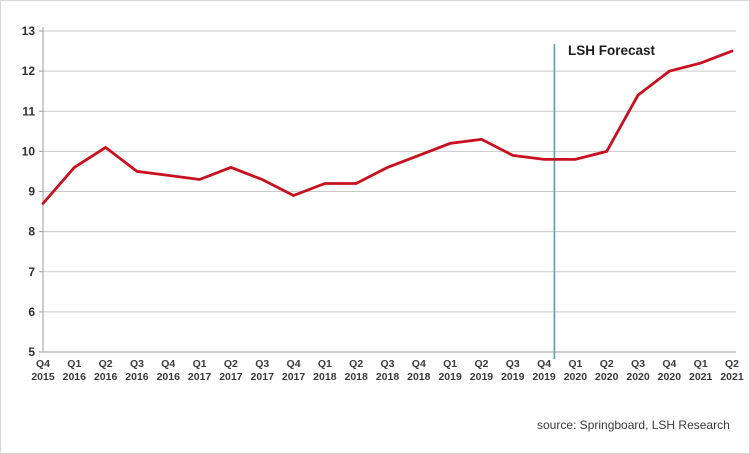 The image size is (750, 454). What do you see at coordinates (29, 71) in the screenshot?
I see `y-axis-label: 12` at bounding box center [29, 71].